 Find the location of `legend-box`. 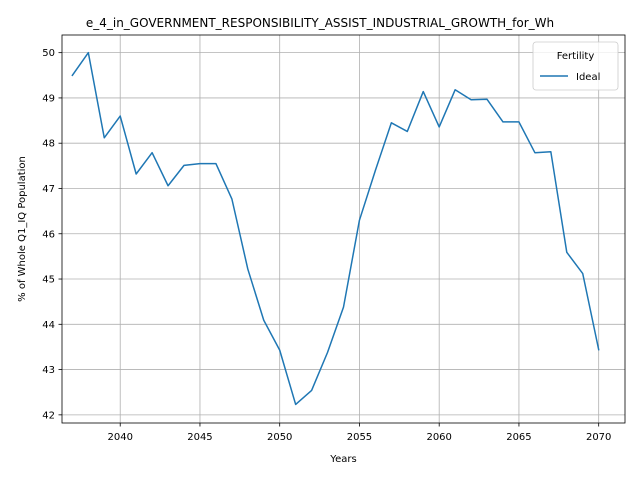

legend-box is located at coordinates (575, 66).